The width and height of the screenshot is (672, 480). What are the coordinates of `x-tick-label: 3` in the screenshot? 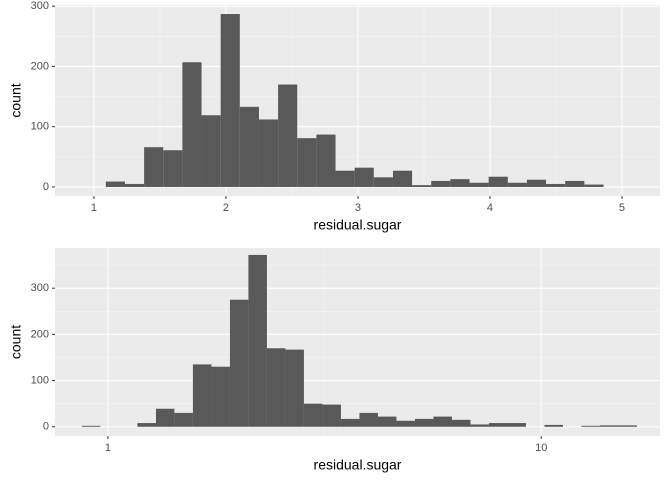 It's located at (358, 208).